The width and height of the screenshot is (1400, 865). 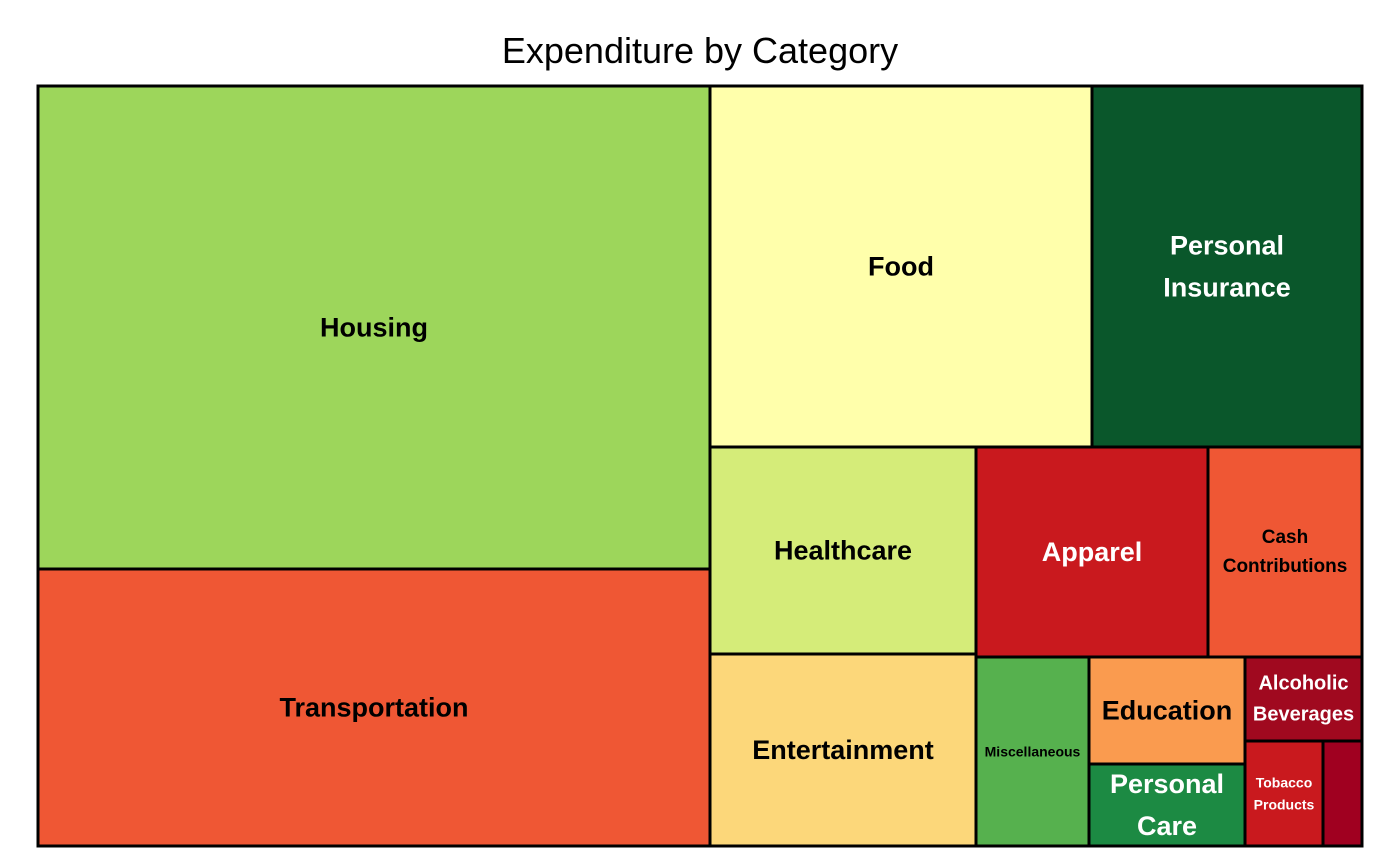 I want to click on treemap-rect-personal-insurance, so click(x=1227, y=266).